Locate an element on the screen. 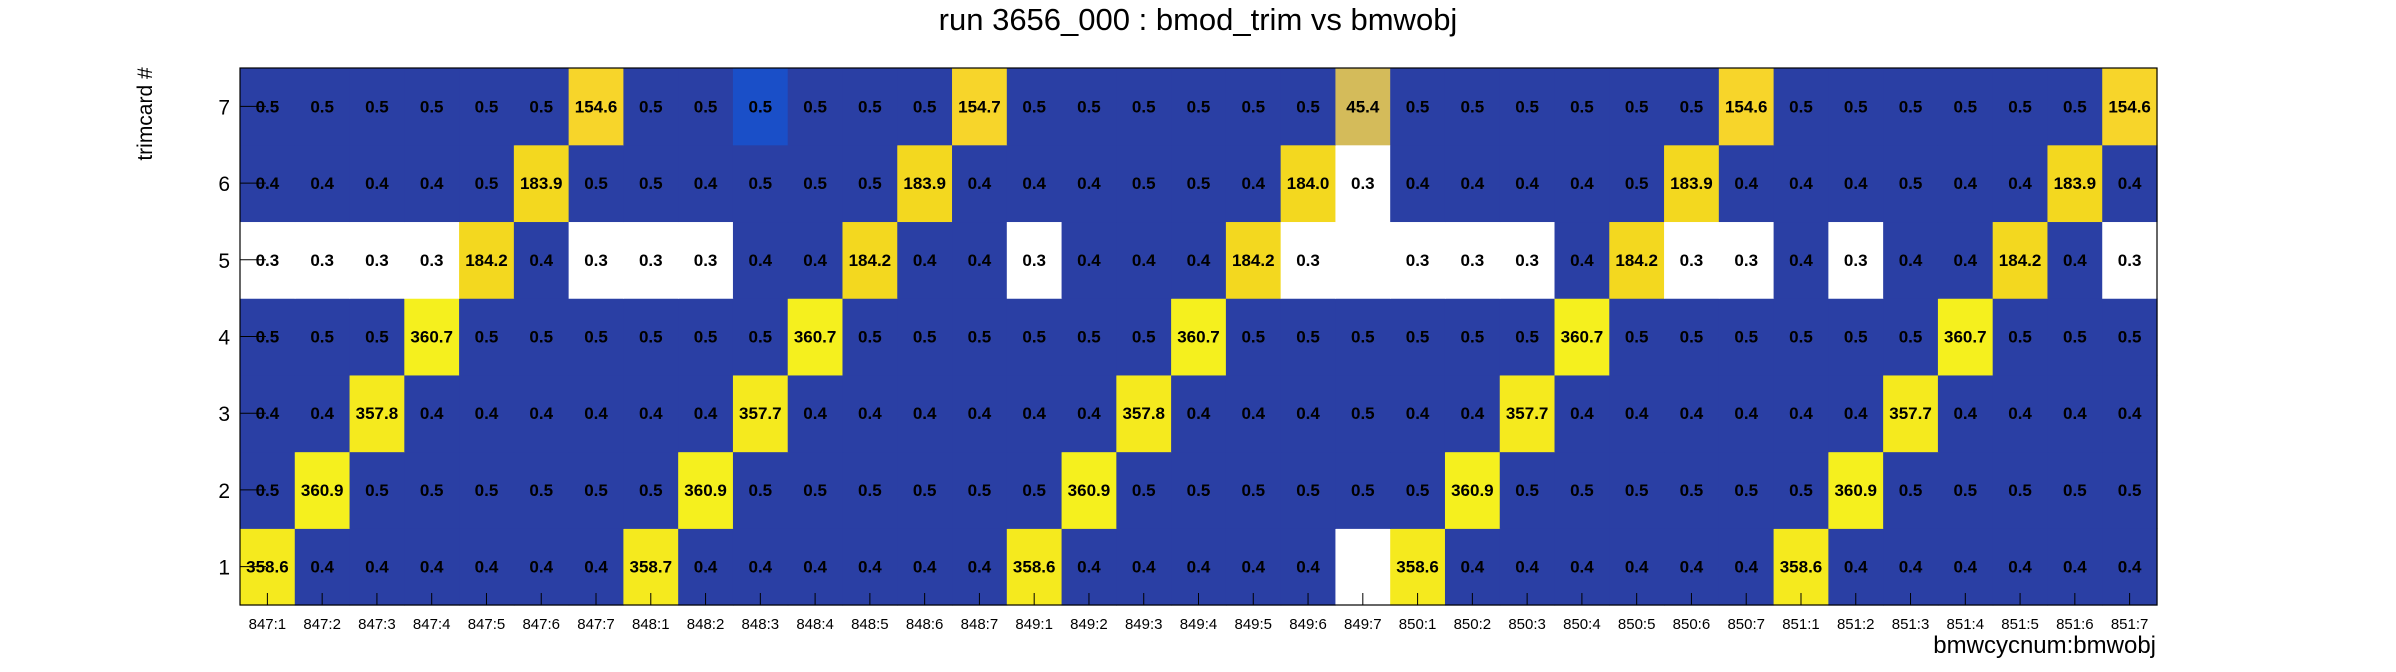 This screenshot has height=672, width=2396. cell-value-label: 357.8 is located at coordinates (377, 413).